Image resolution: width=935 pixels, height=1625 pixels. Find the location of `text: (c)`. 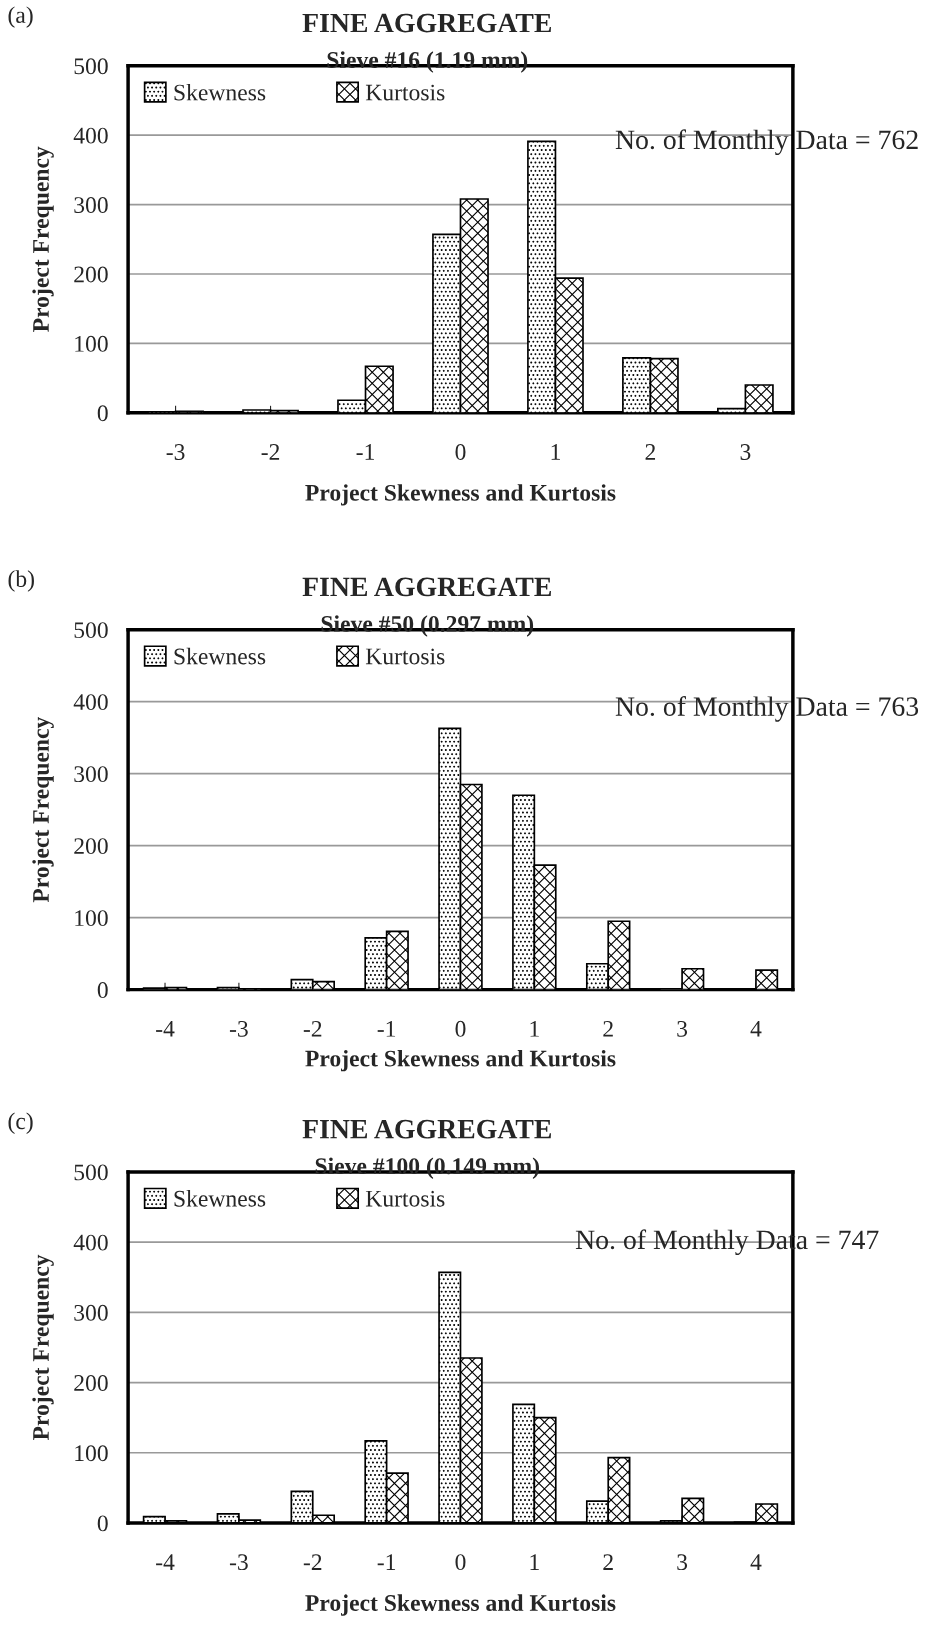

text: (c) is located at coordinates (20, 1123).